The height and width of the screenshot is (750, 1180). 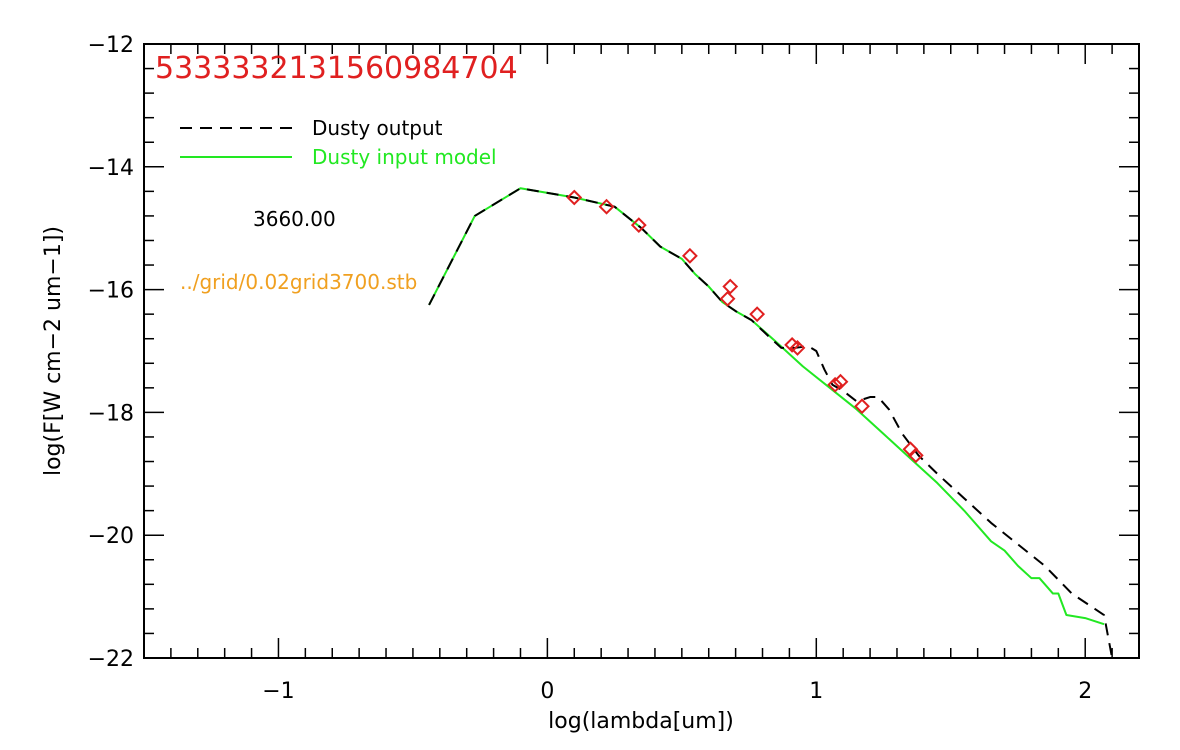 I want to click on x-axis-title: log(lambda[um]), so click(x=641, y=721).